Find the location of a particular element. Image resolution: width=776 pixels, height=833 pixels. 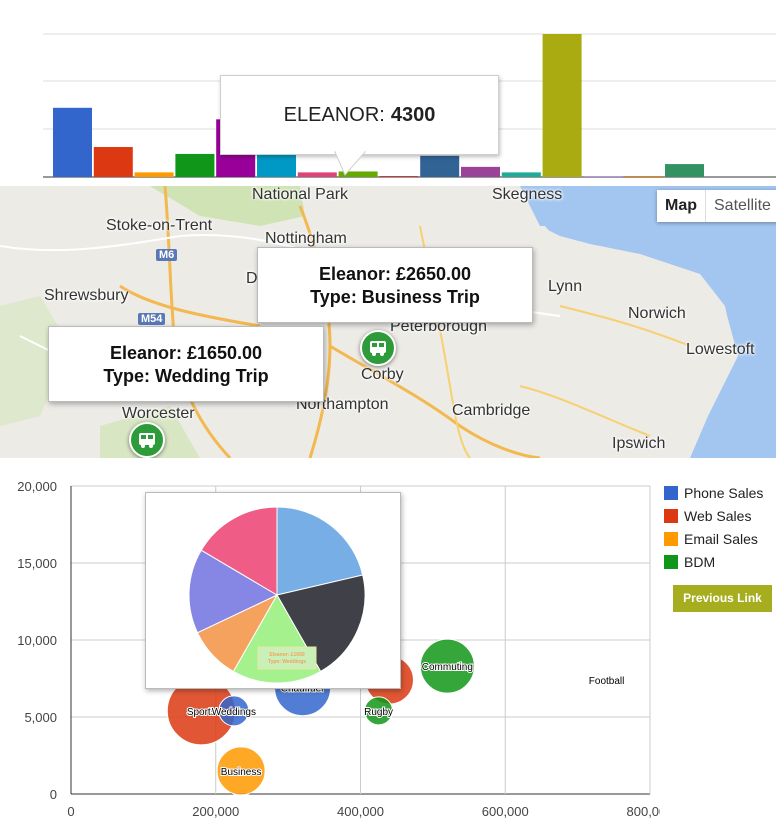

x-tick-label: 600,000 is located at coordinates (505, 811).